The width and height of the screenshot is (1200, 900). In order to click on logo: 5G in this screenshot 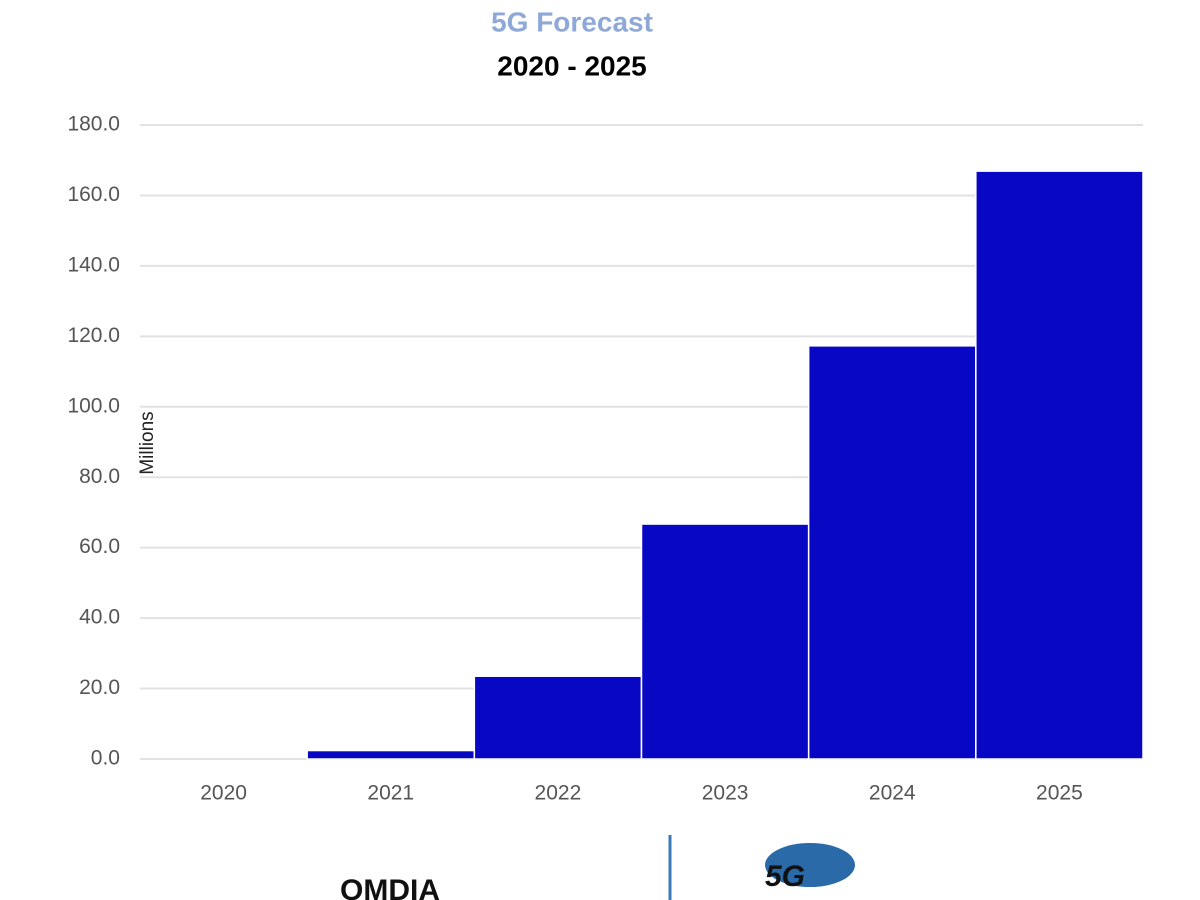, I will do `click(810, 868)`.